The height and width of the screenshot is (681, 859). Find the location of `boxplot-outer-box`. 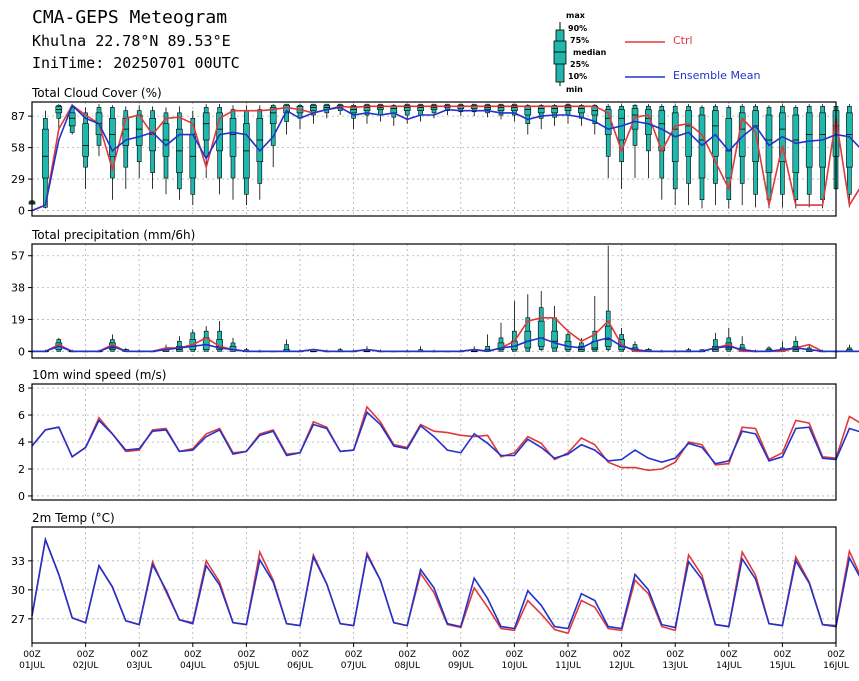

boxplot-outer-box is located at coordinates (273, 125).